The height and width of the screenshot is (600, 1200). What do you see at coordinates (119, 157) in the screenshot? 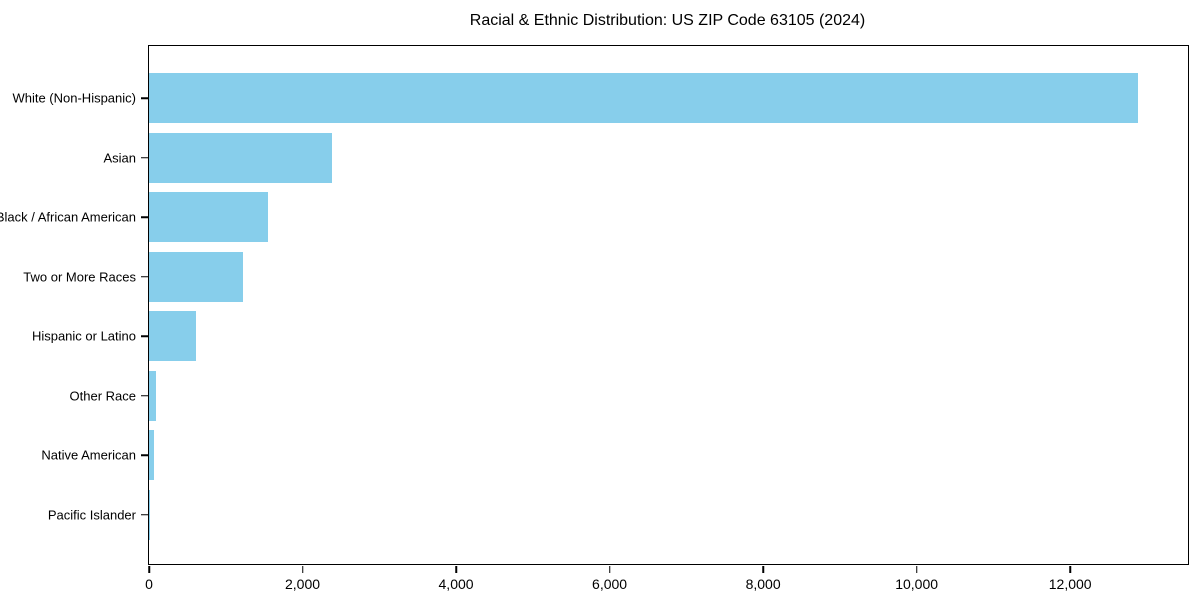
I see `y-axis-label: Asian` at bounding box center [119, 157].